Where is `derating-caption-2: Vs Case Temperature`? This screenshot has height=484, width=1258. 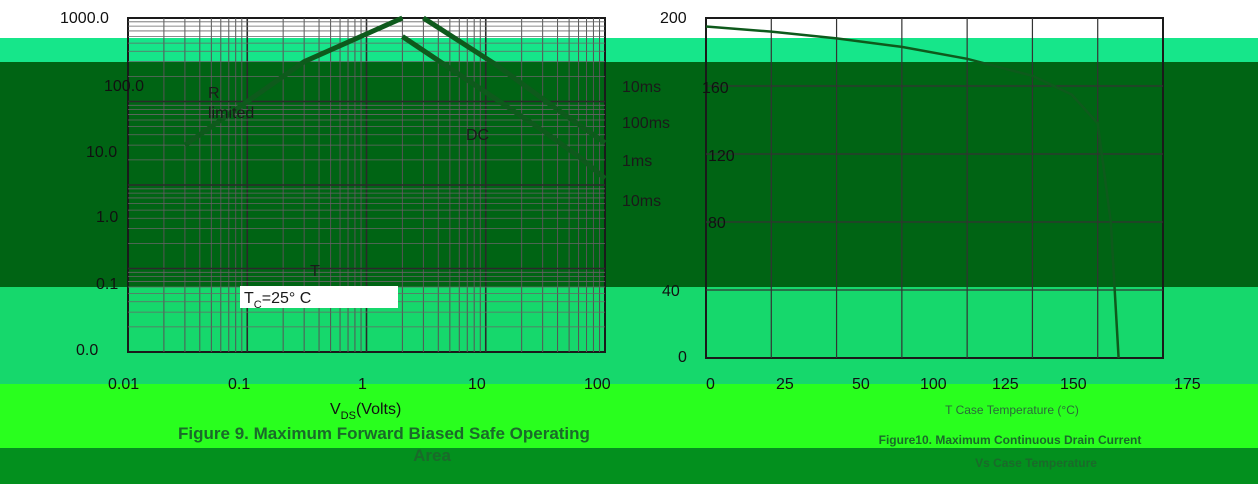
derating-caption-2: Vs Case Temperature is located at coordinates (1036, 463).